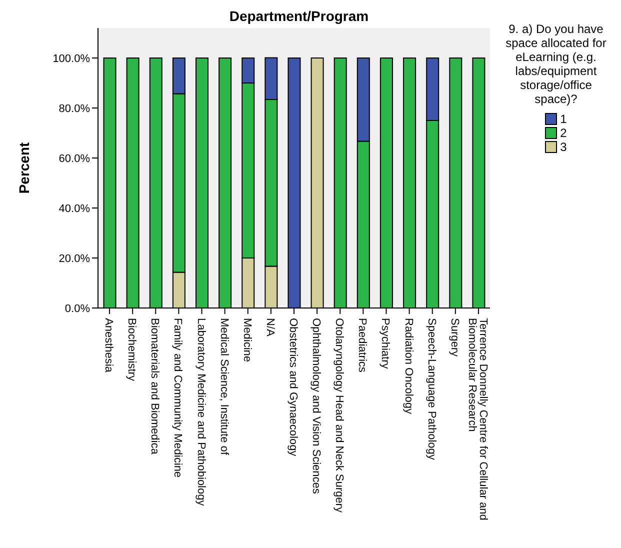  I want to click on x-tick-label: Obstetrics and Gynaecology, so click(293, 387).